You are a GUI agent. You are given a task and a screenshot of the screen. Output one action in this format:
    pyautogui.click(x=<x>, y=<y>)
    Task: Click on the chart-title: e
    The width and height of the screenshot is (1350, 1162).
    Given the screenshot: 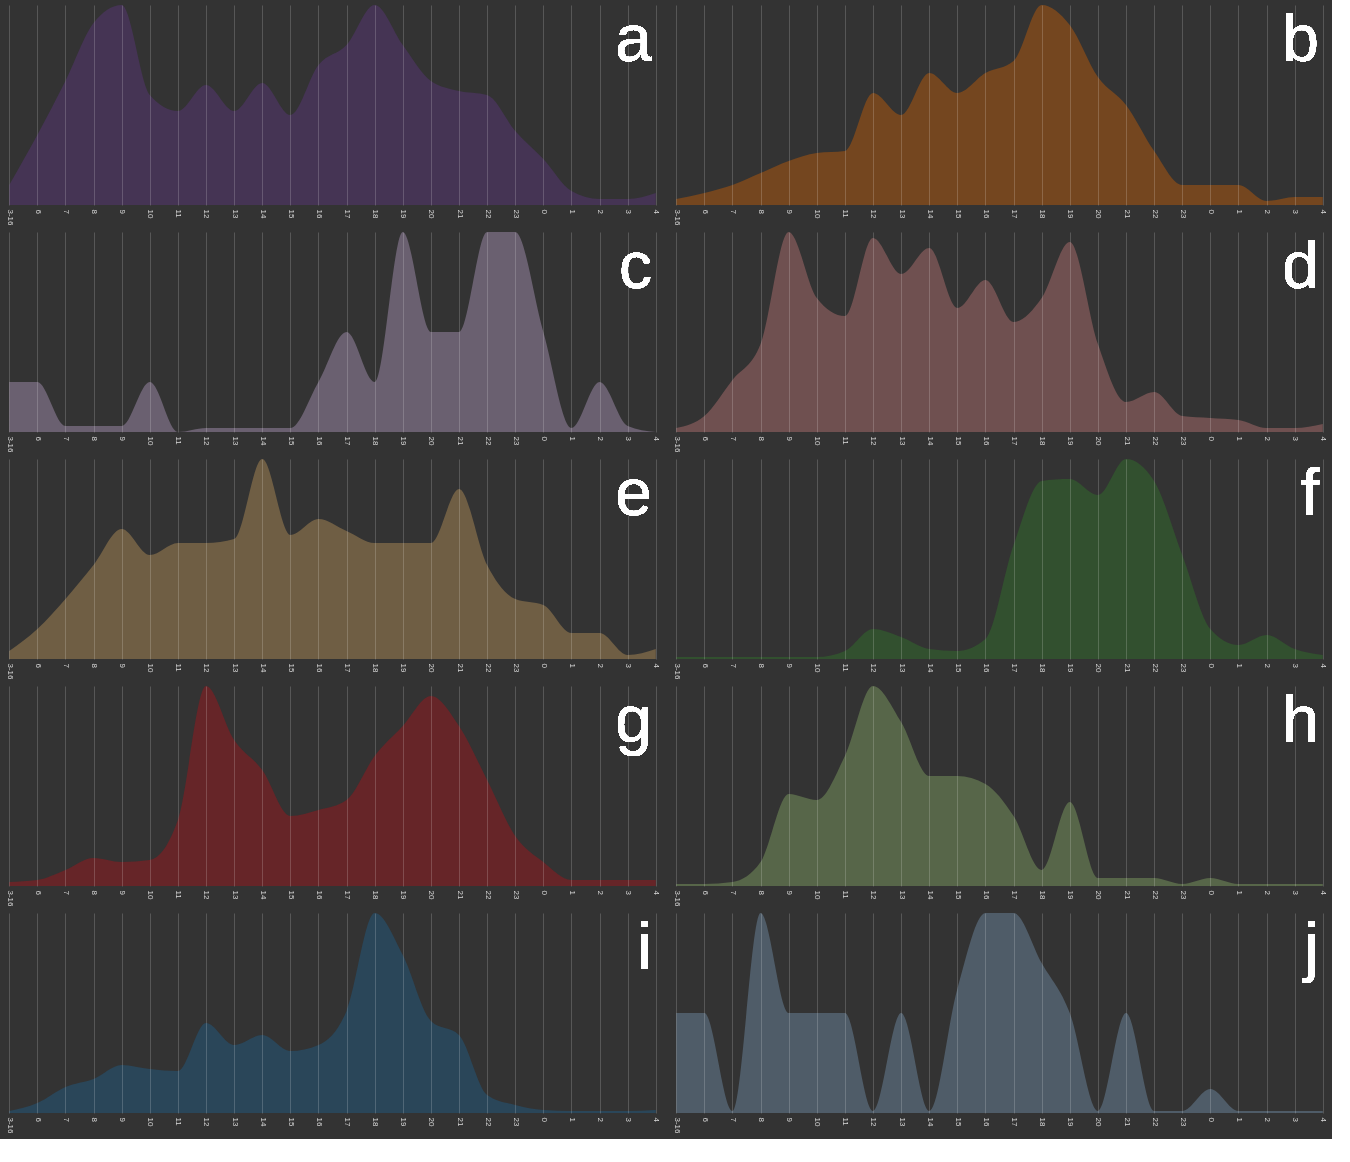 What is the action you would take?
    pyautogui.click(x=633, y=492)
    